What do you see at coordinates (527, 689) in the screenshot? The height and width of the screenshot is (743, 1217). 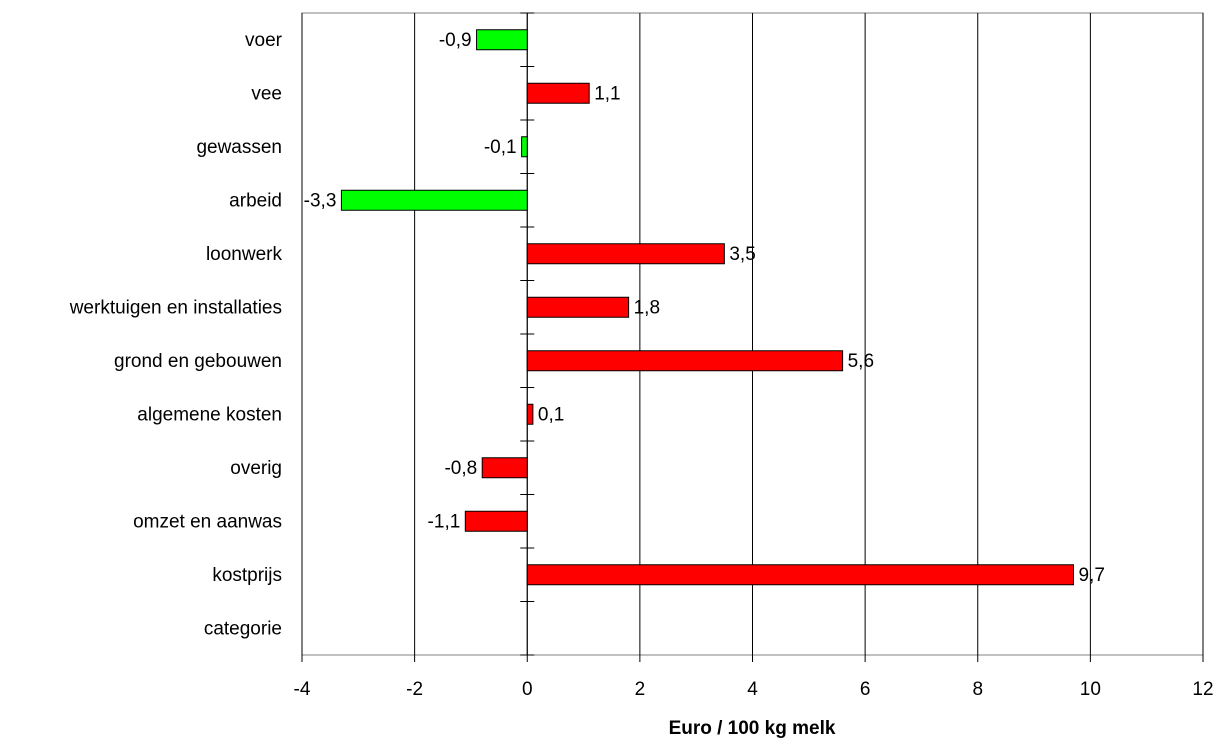 I see `x-tick-label: 0` at bounding box center [527, 689].